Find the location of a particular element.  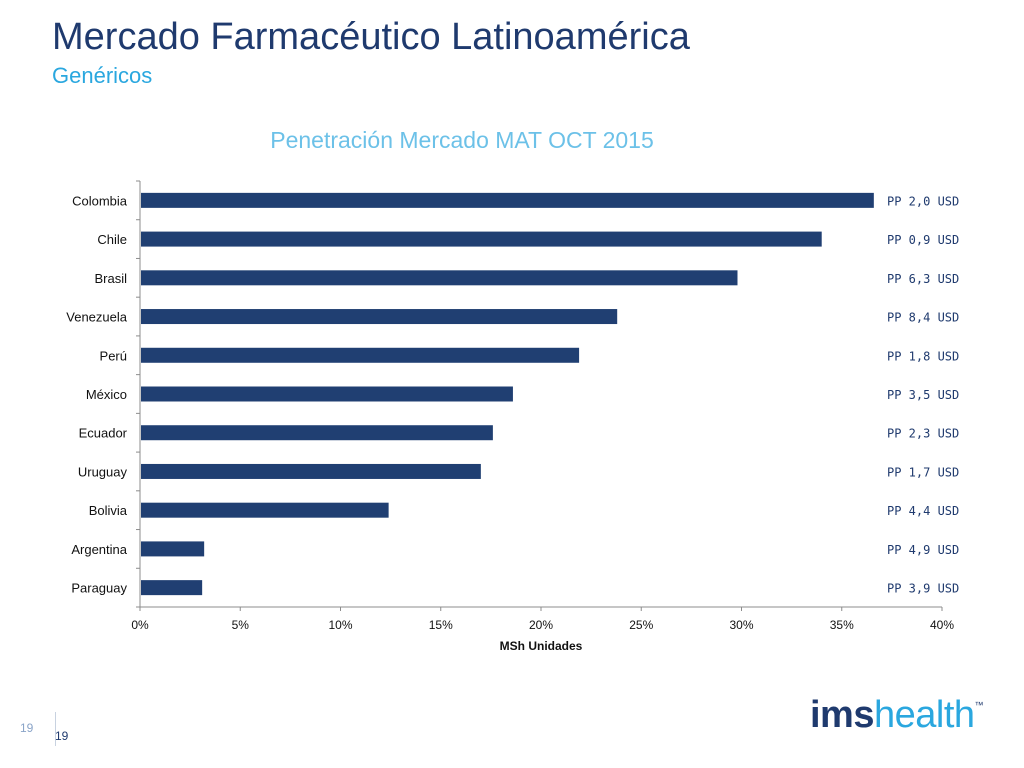

x-tick-label: 10% is located at coordinates (340, 625).